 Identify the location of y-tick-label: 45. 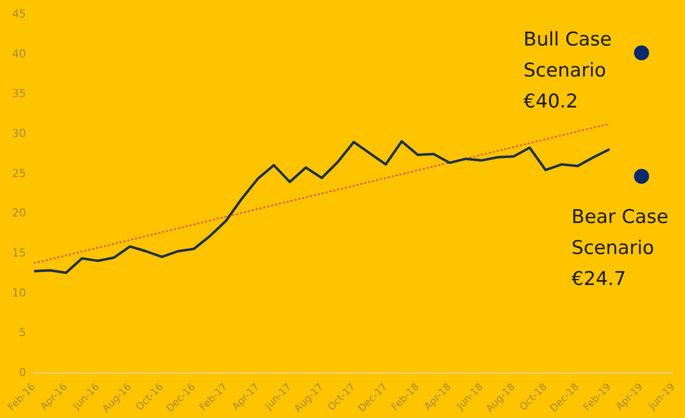
(19, 13).